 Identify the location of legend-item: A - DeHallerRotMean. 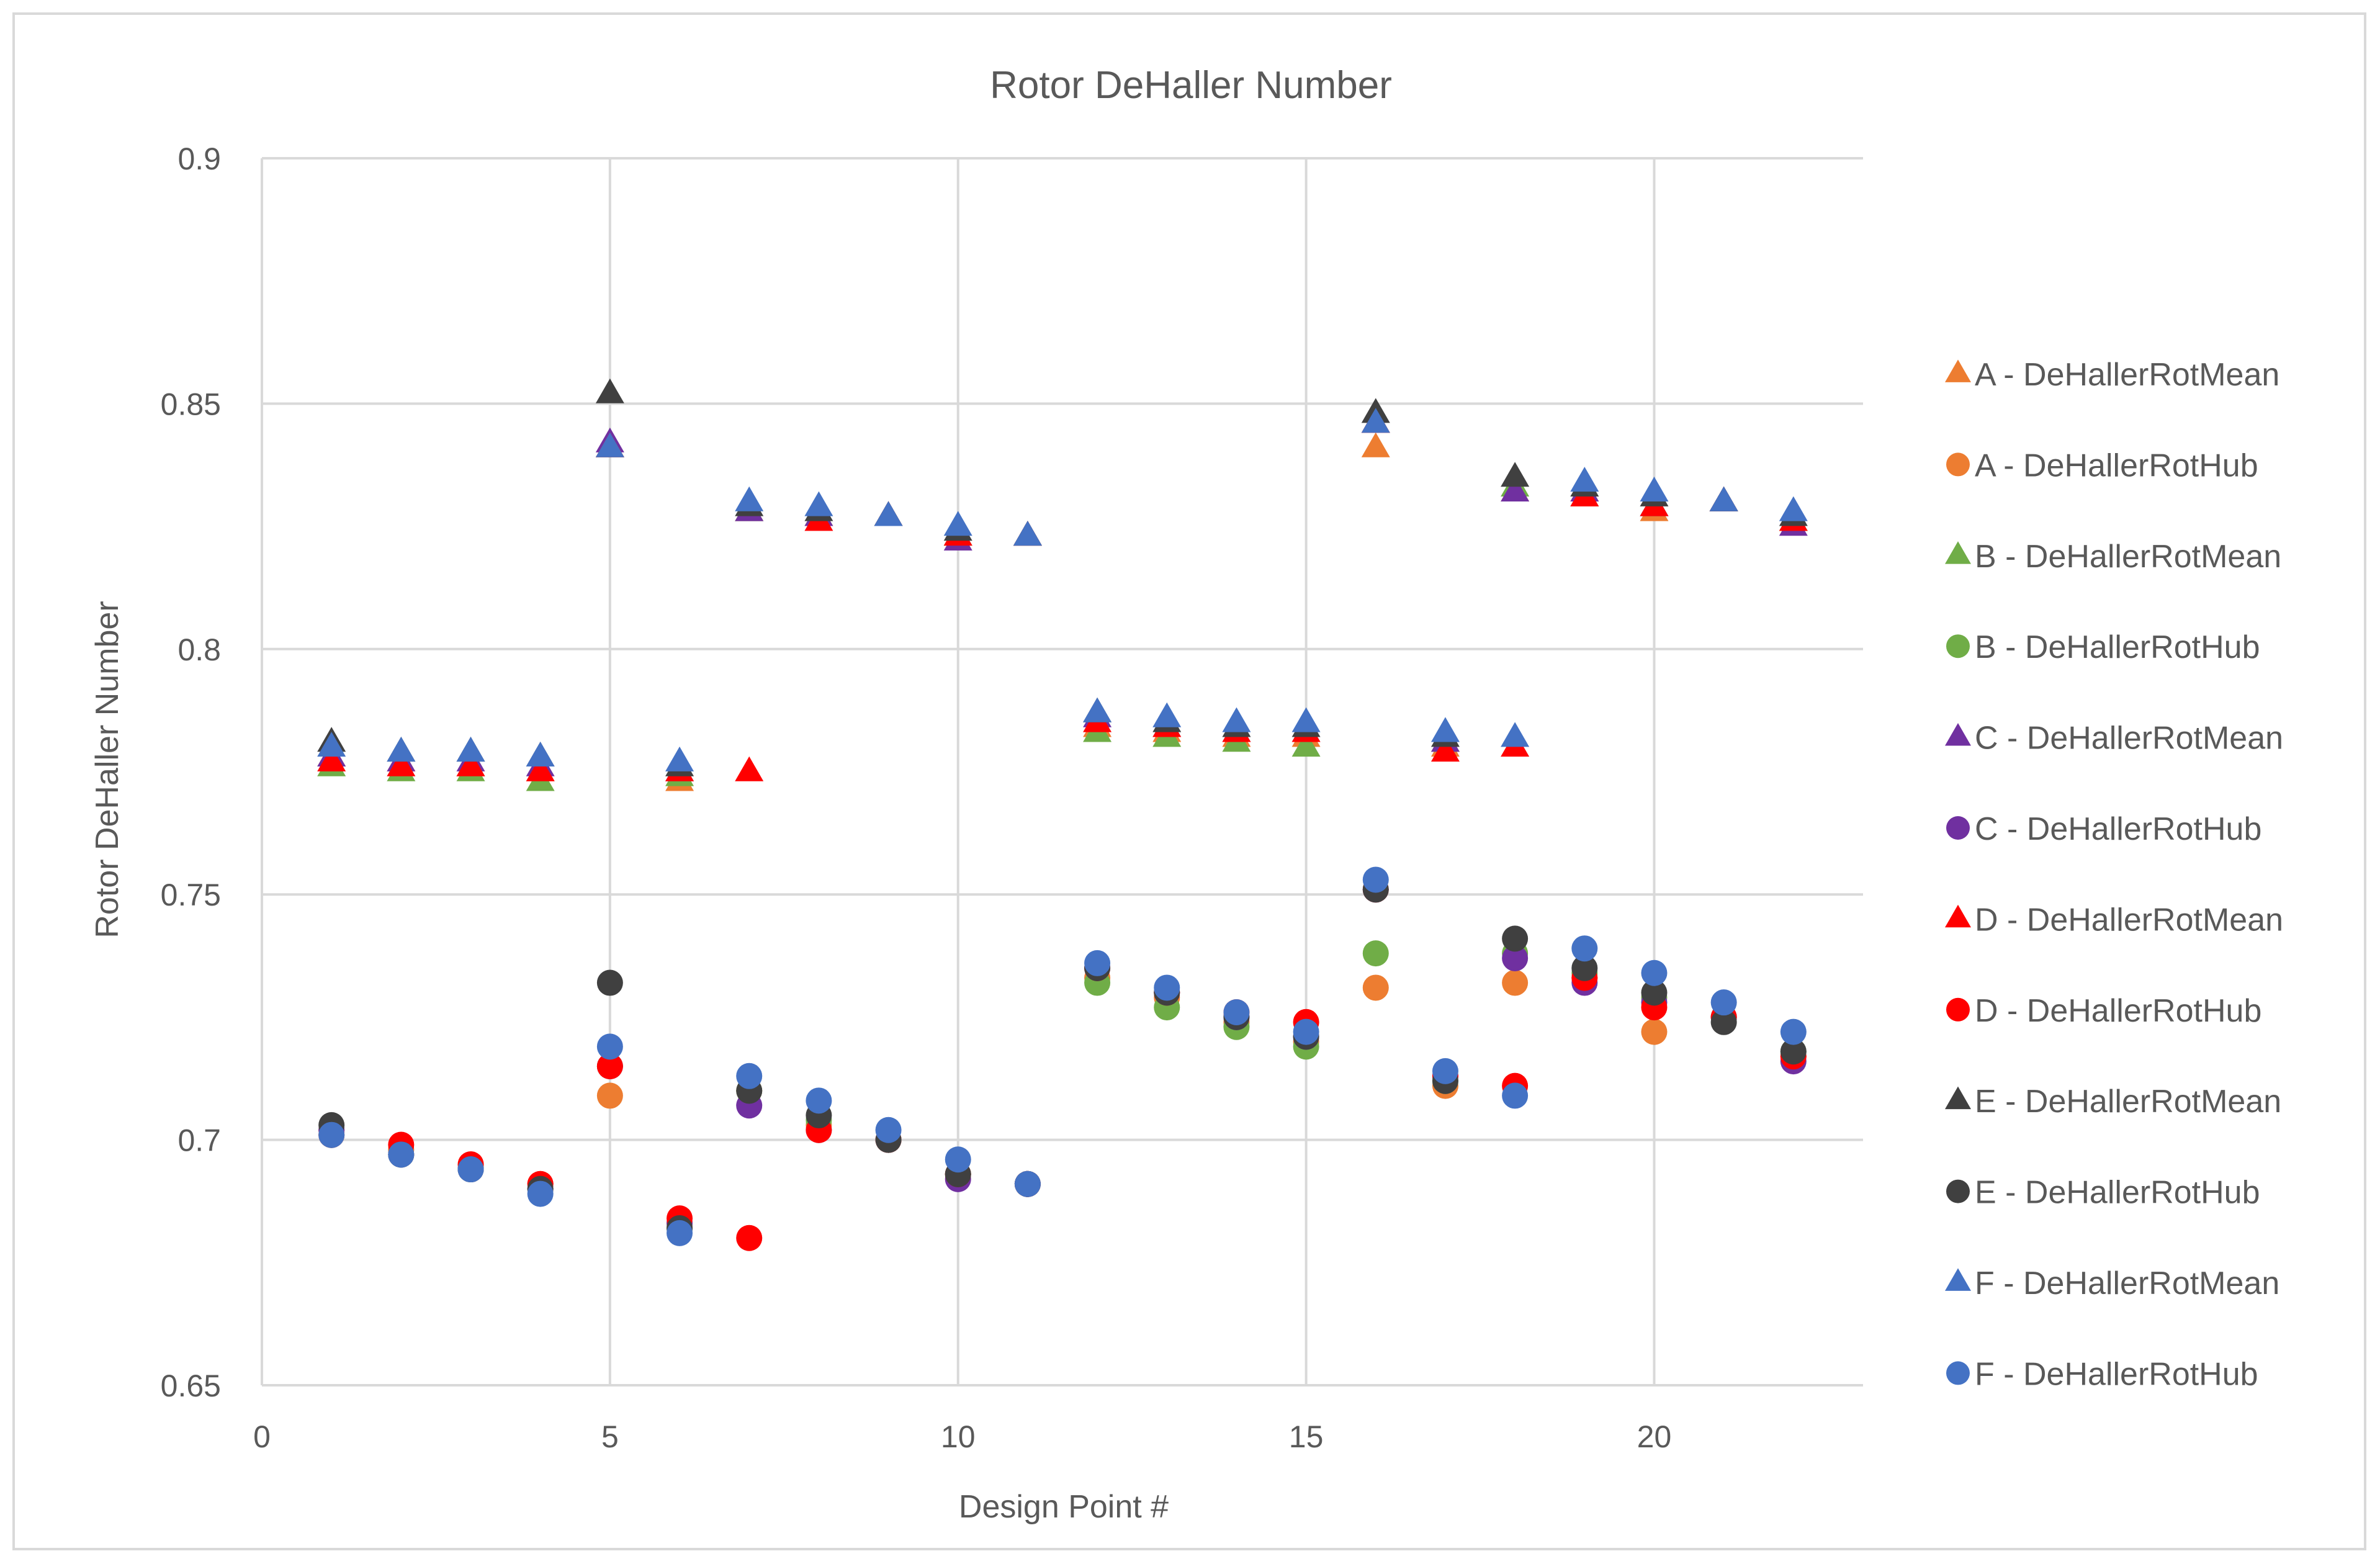
(2112, 375).